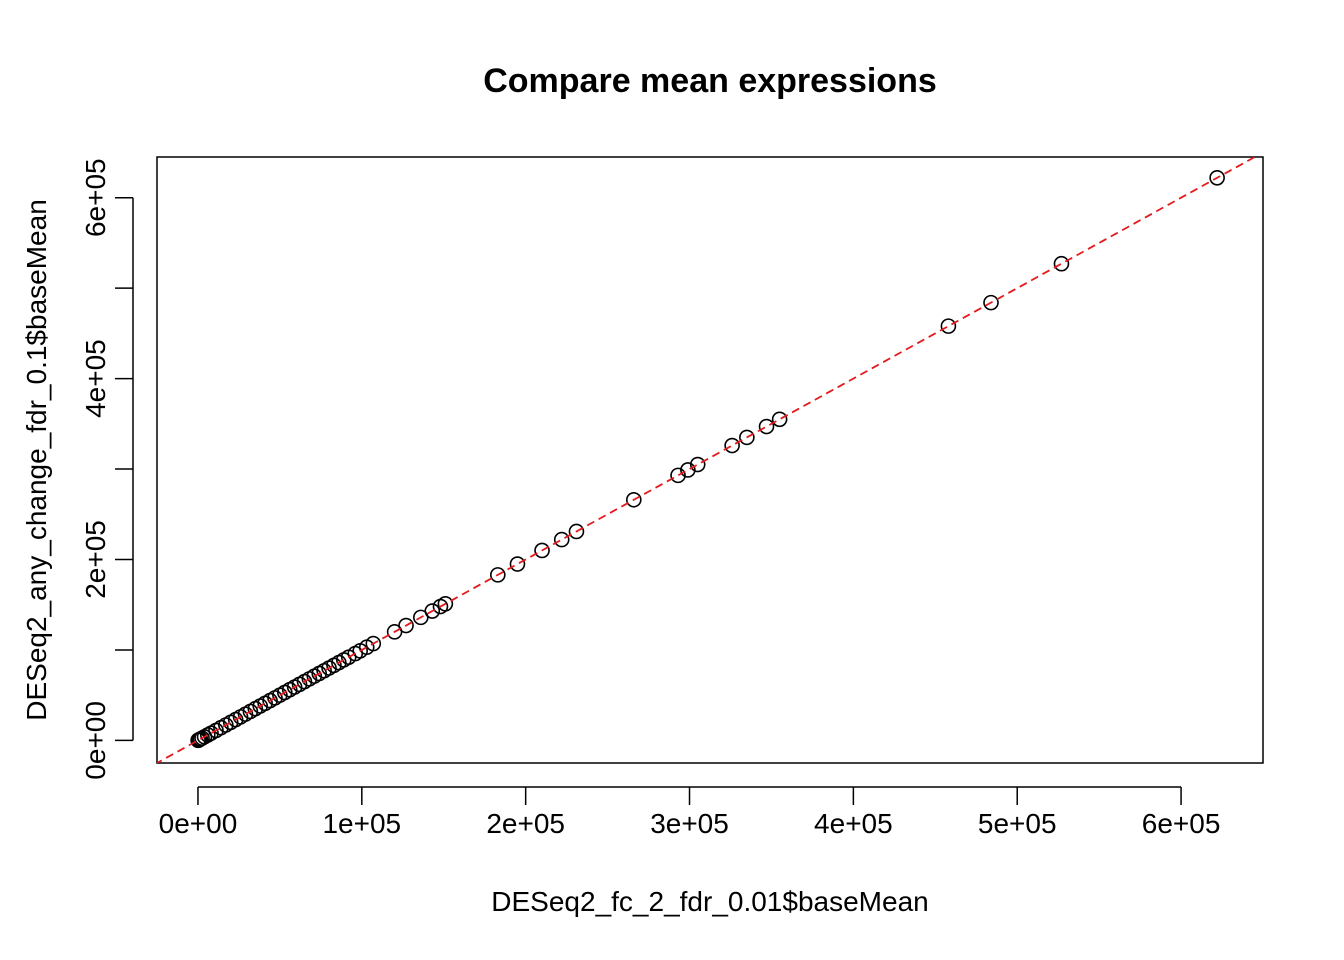  I want to click on x-tick-label: 6e+05, so click(1181, 823).